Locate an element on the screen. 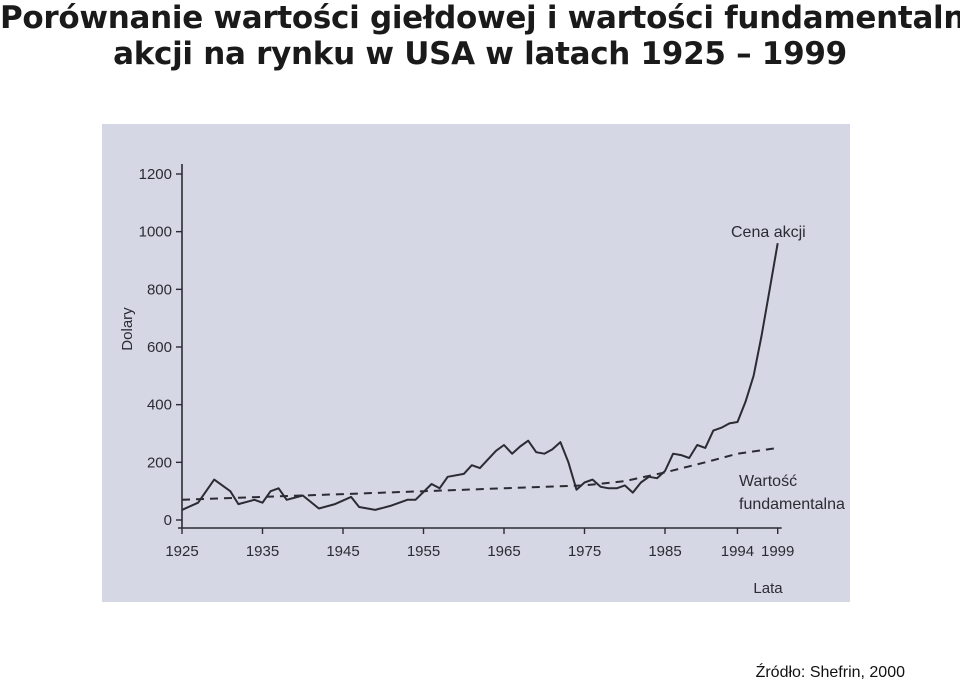 The width and height of the screenshot is (960, 684). y-axis-label: Dolary is located at coordinates (127, 329).